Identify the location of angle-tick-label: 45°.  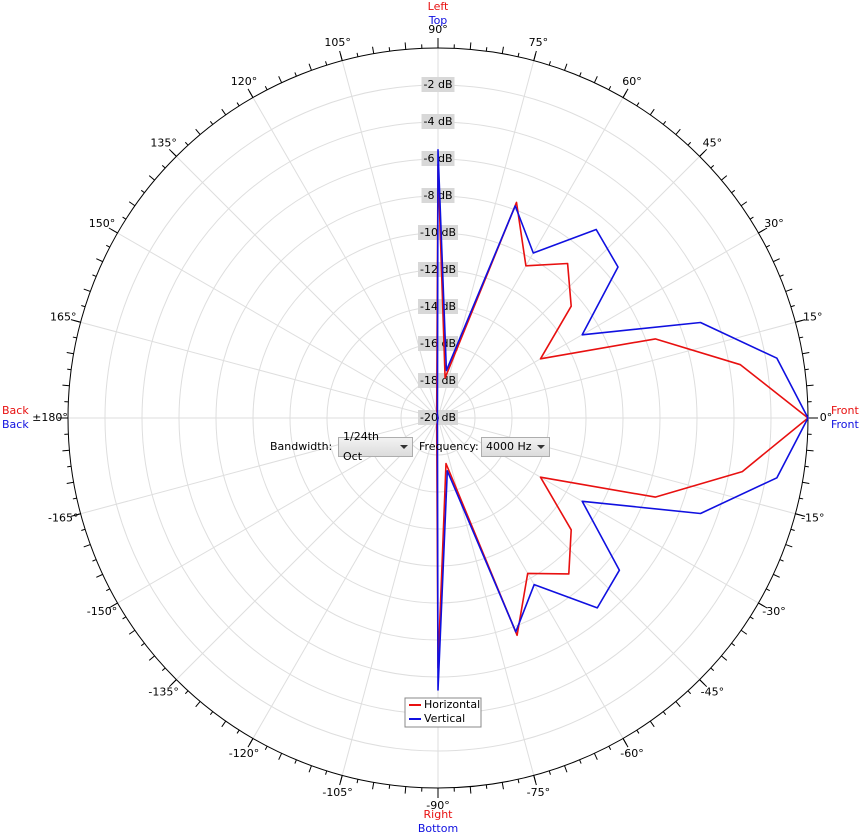
(713, 143).